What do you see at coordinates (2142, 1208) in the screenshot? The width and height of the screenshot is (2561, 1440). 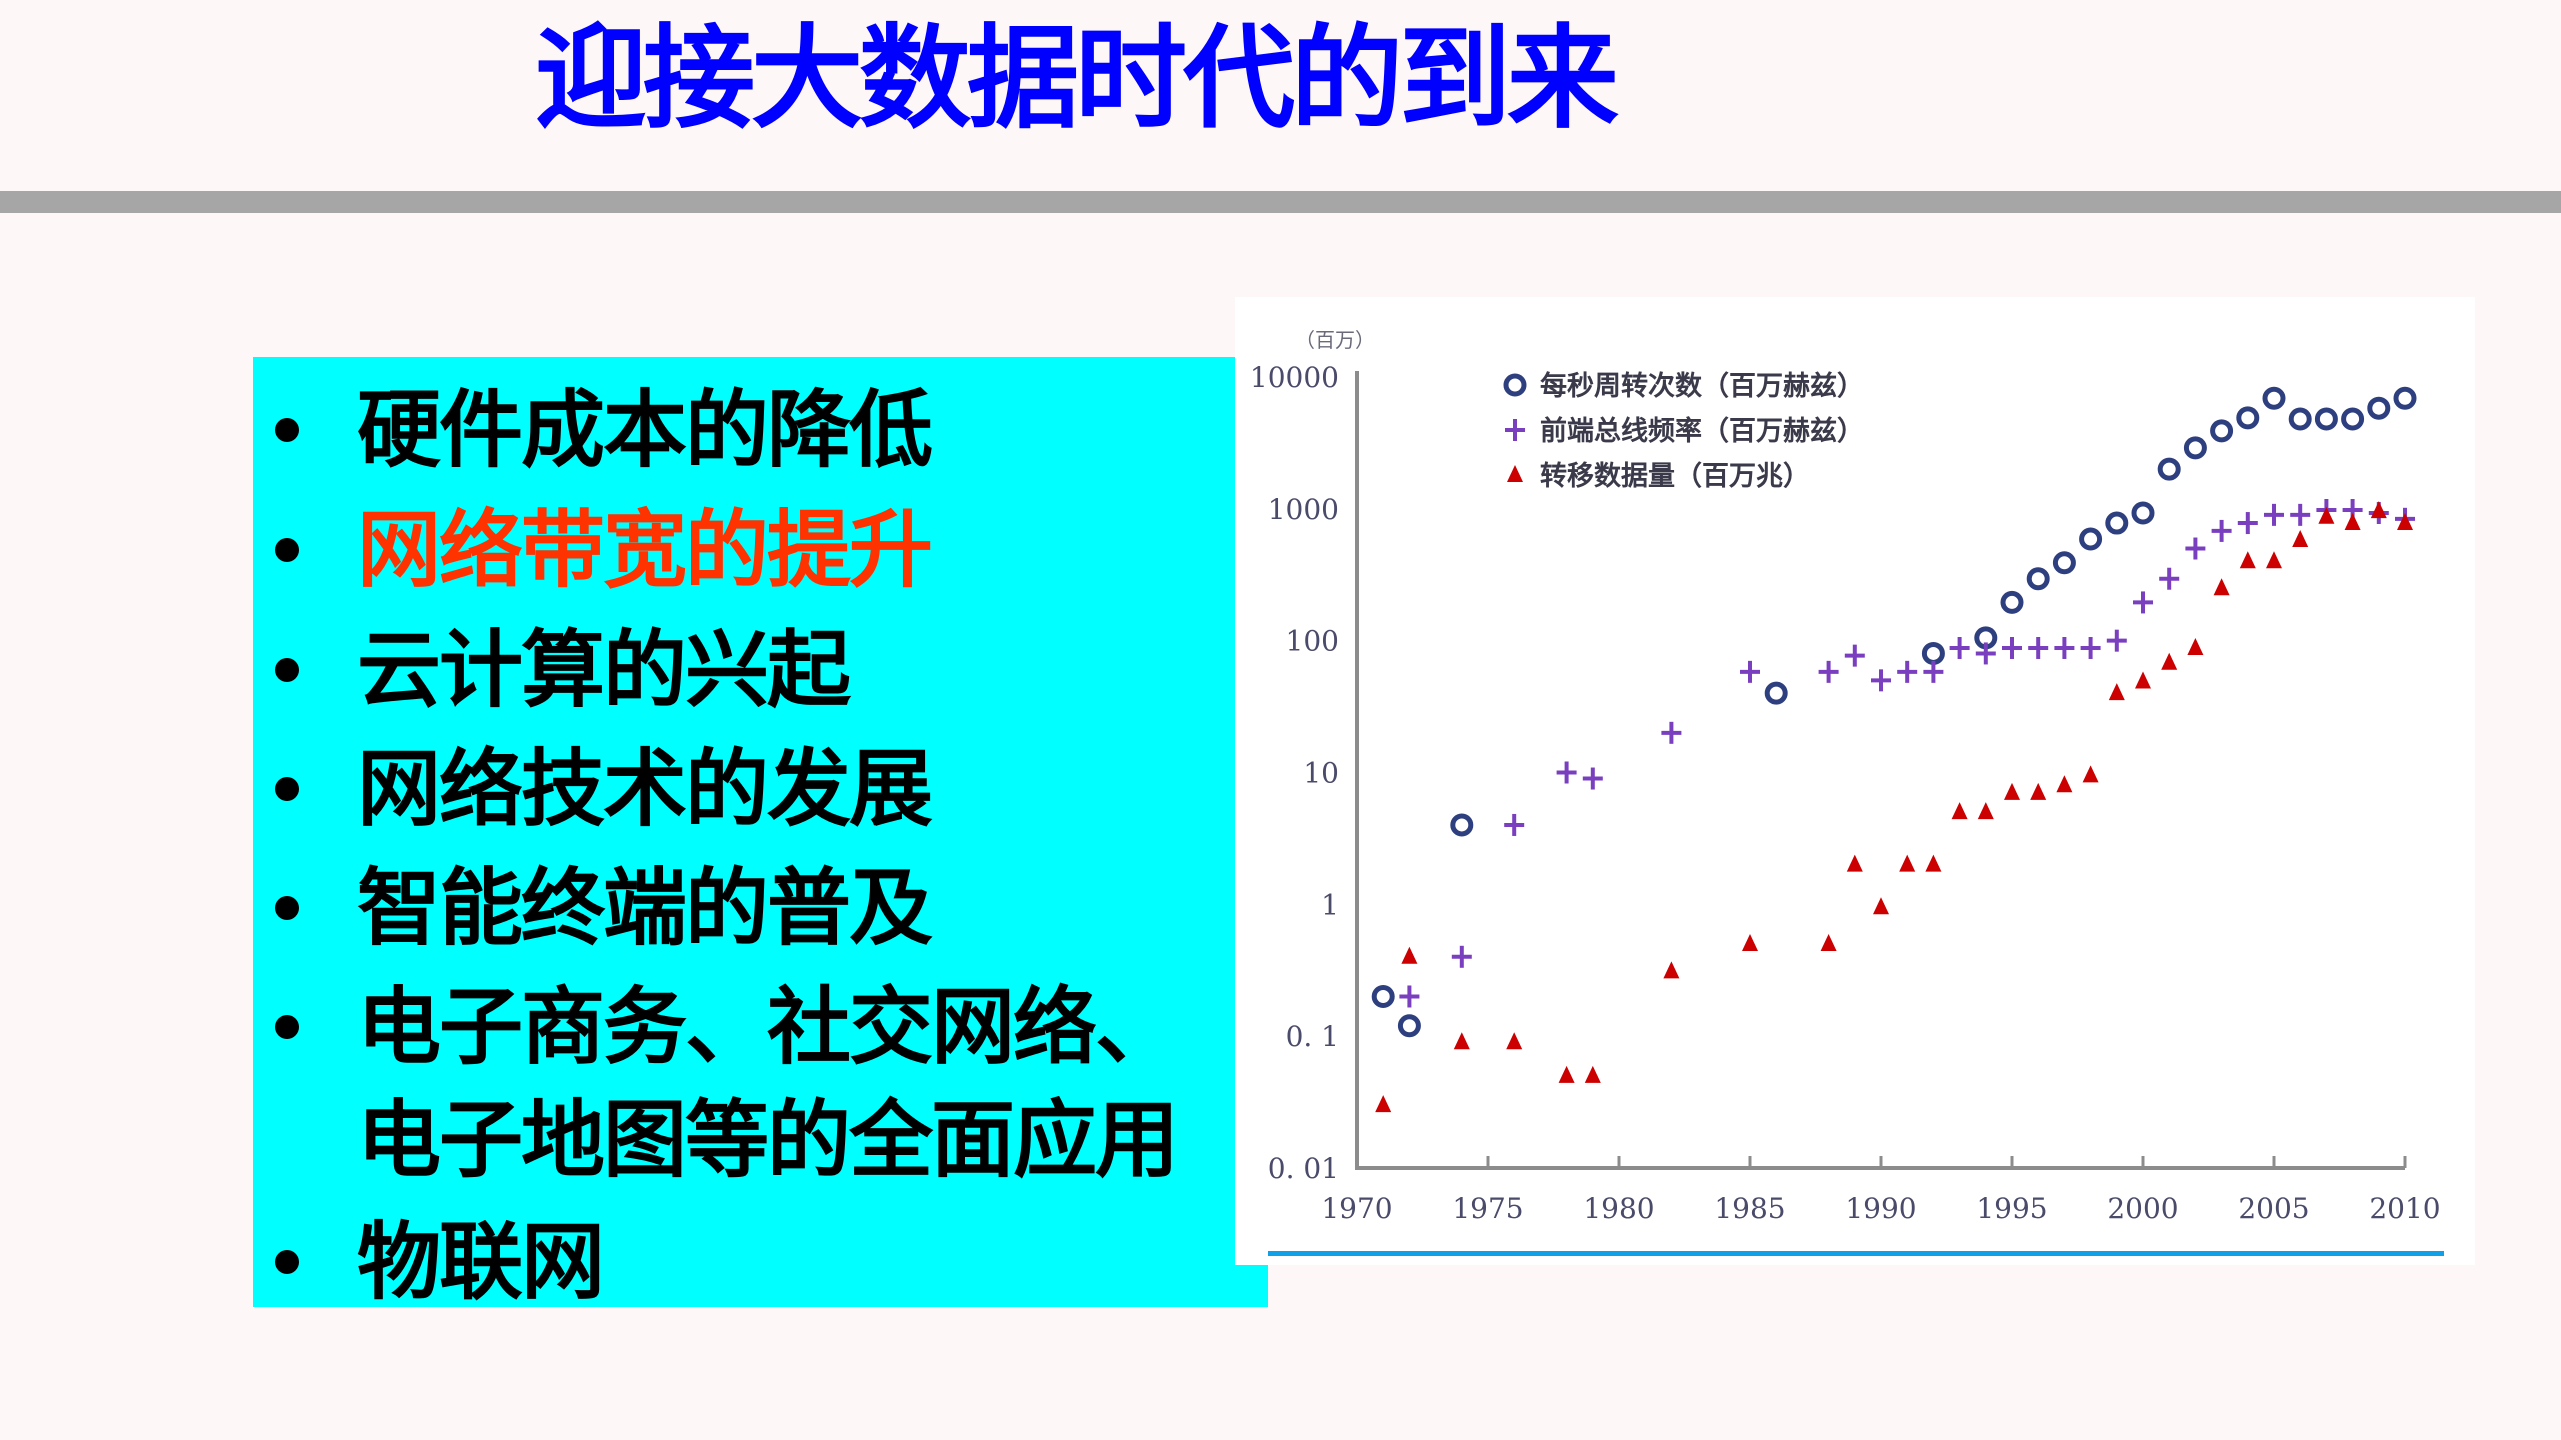 I see `x-tick-label: 2000` at bounding box center [2142, 1208].